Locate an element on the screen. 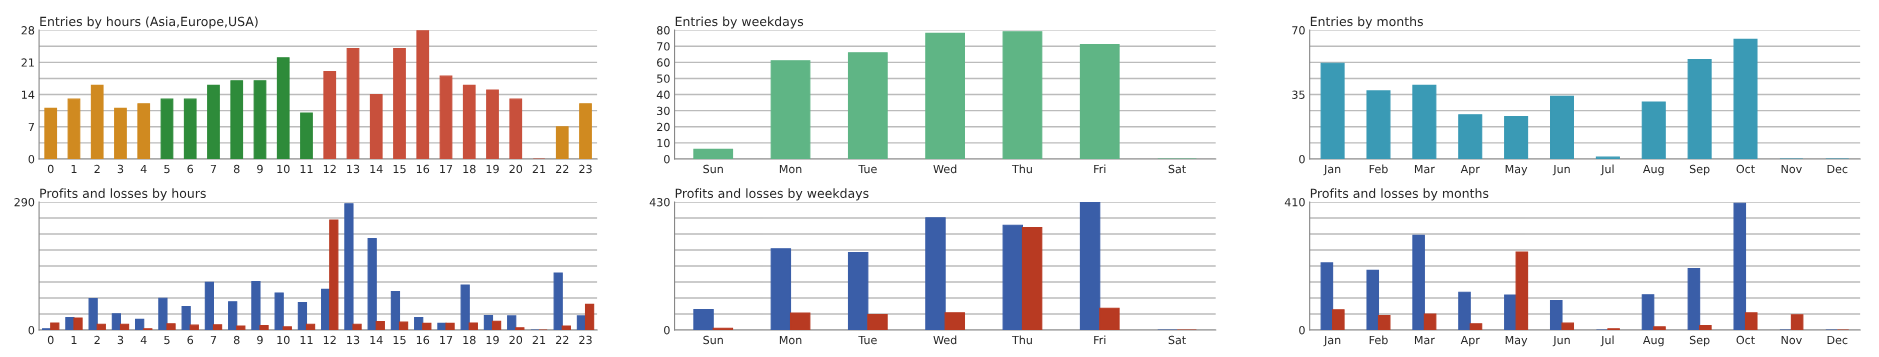 The image size is (1879, 357). y-tick-label: 70 is located at coordinates (1298, 30).